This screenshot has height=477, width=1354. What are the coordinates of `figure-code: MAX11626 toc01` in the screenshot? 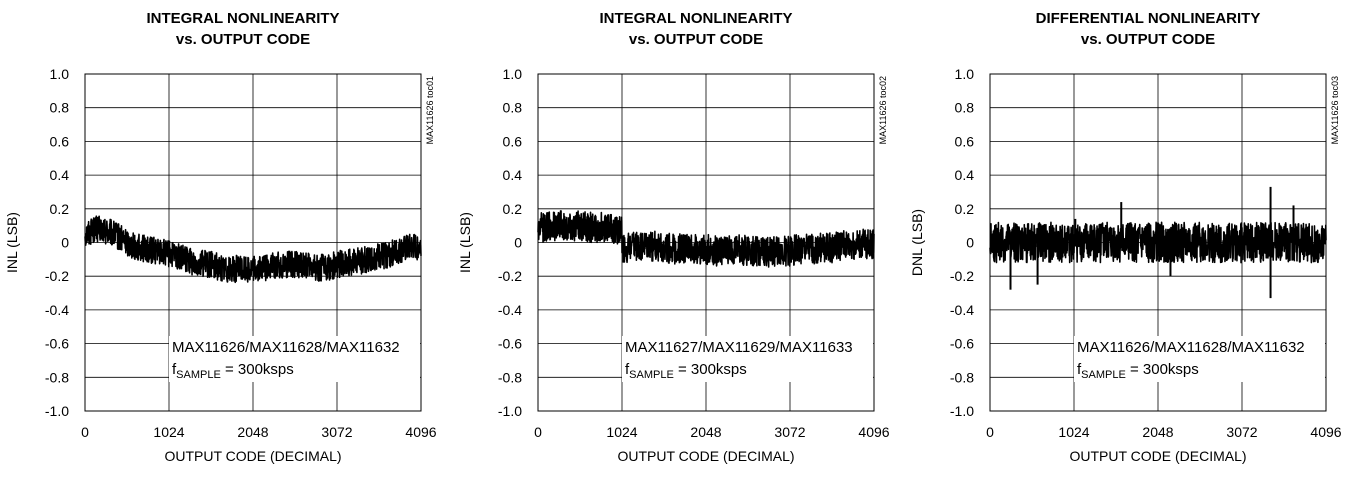 It's located at (430, 110).